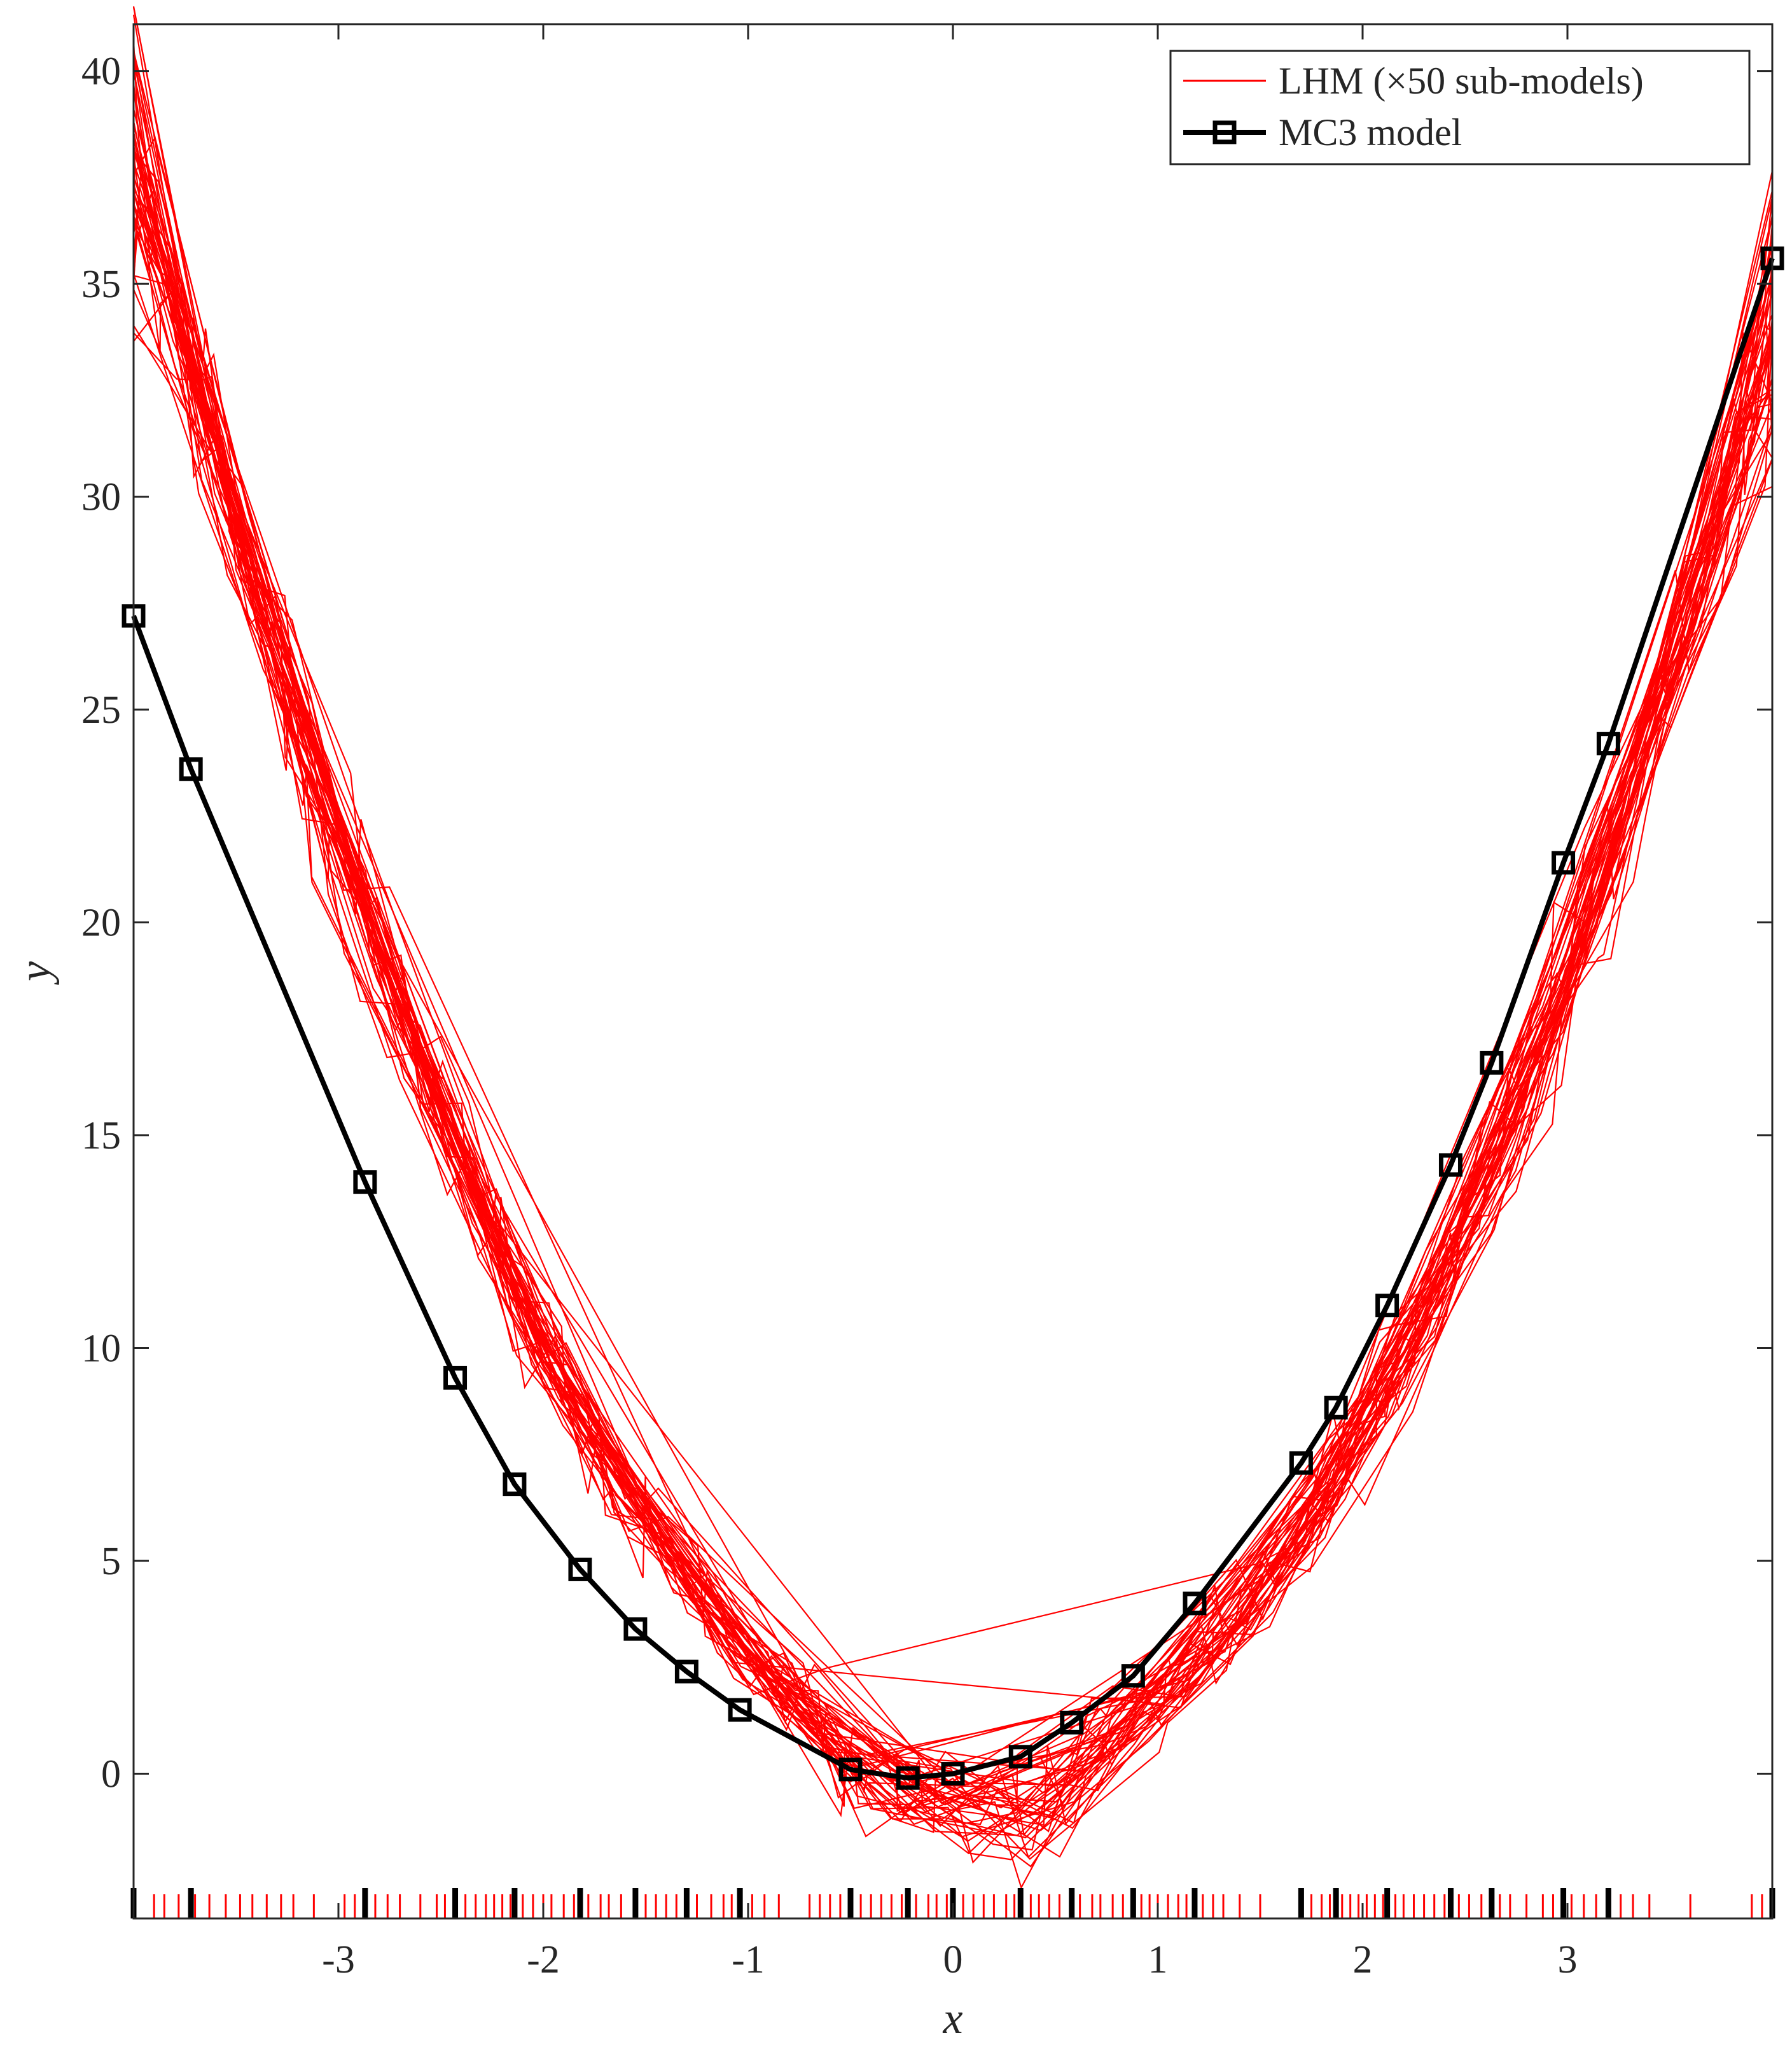 Image resolution: width=1792 pixels, height=2054 pixels. I want to click on x-tick-label: -1, so click(749, 1959).